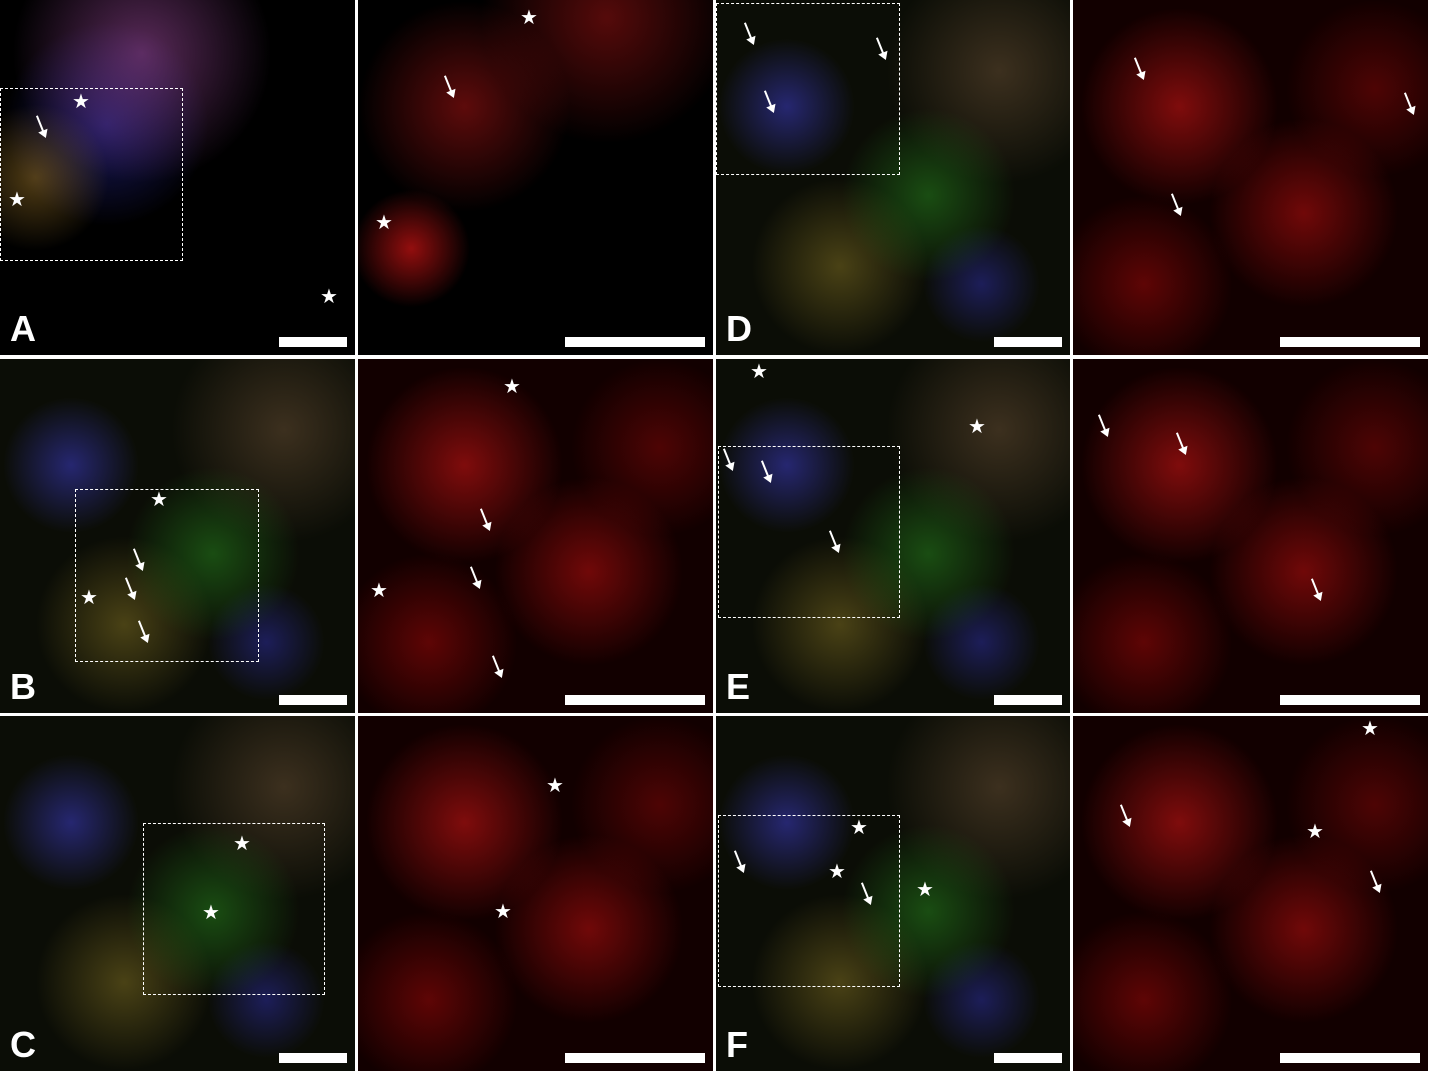  I want to click on micrograph-panel-e: E ★ ★, so click(893, 536).